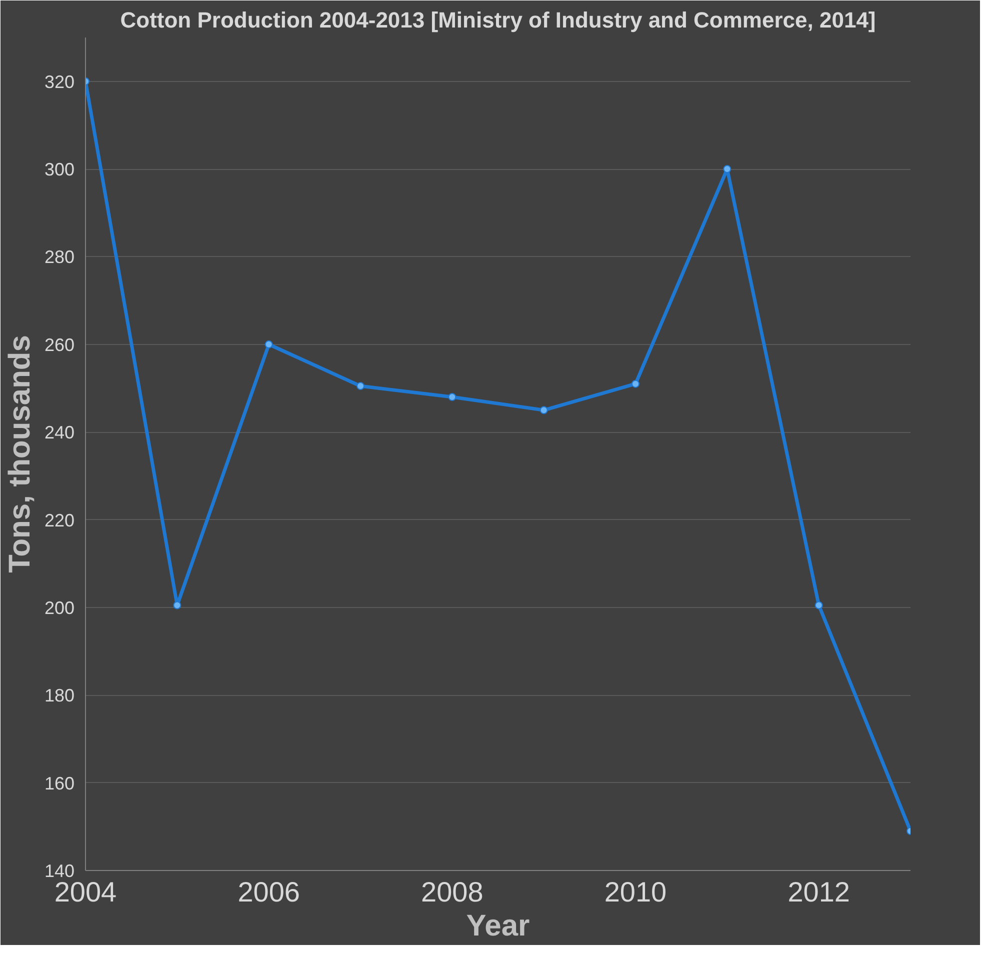 This screenshot has height=957, width=992. Describe the element at coordinates (498, 20) in the screenshot. I see `chart-title: Cotton Production 2004-2013 [Ministry of Industry and Commerce, 2014]` at that location.